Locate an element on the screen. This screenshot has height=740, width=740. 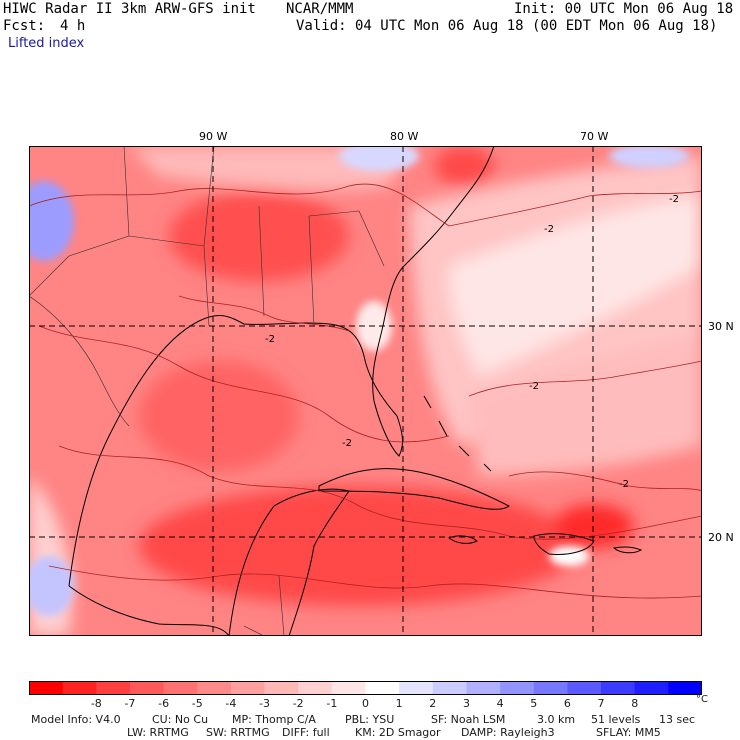
info-sflay: SFLAY: MM5 is located at coordinates (628, 732).